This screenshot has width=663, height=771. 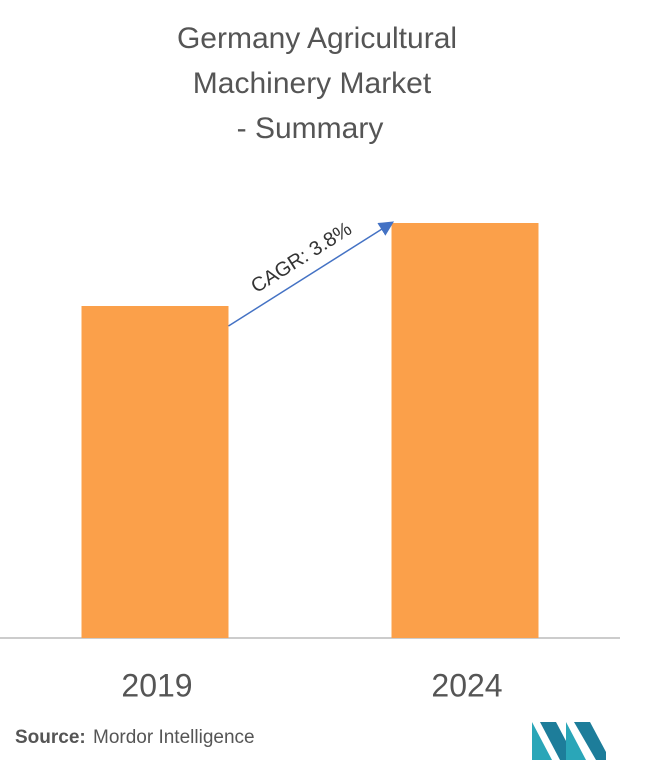 What do you see at coordinates (156, 685) in the screenshot?
I see `x-tick-label: 2019` at bounding box center [156, 685].